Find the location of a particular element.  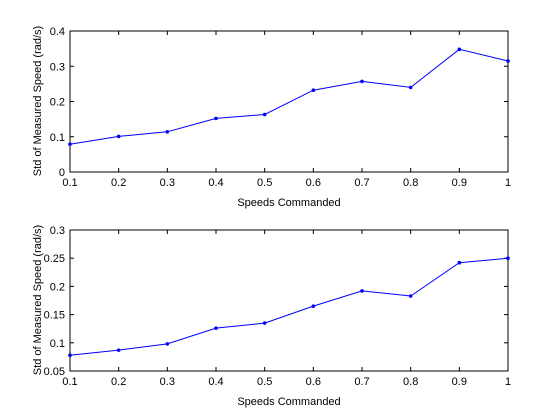

plot-bottom-x-tick-label: 0.6 is located at coordinates (313, 382).